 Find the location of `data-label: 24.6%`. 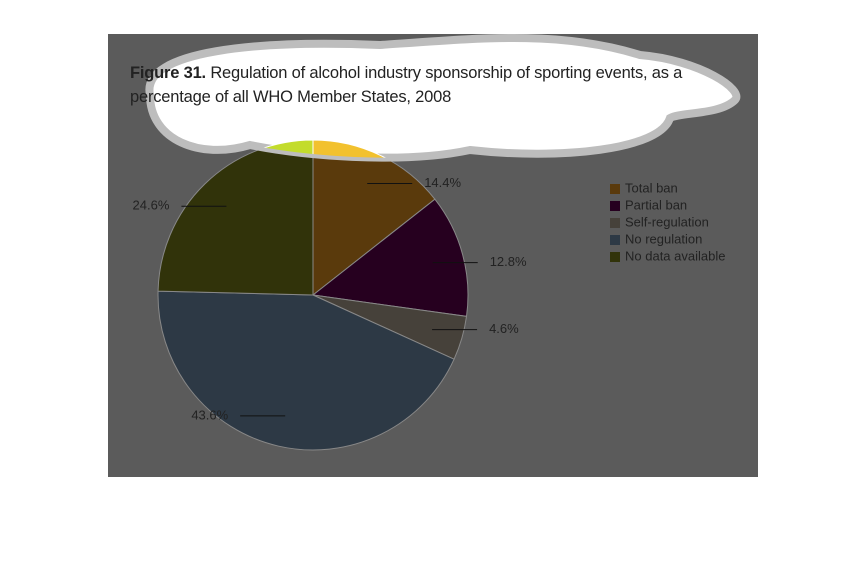

data-label: 24.6% is located at coordinates (151, 205).